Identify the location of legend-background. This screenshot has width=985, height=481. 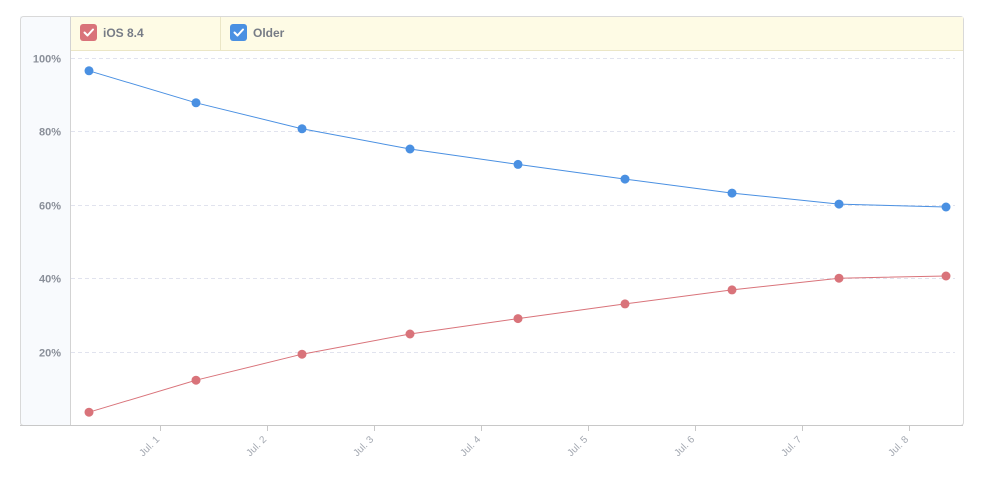
(517, 33).